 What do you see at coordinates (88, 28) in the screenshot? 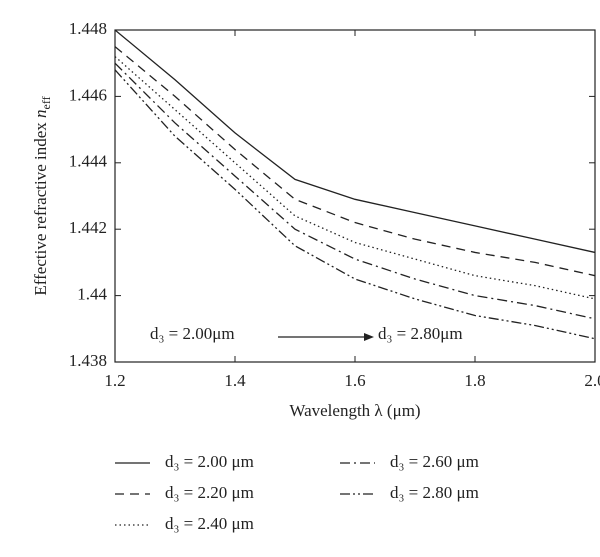
I see `y-tick-label: 1.448` at bounding box center [88, 28].